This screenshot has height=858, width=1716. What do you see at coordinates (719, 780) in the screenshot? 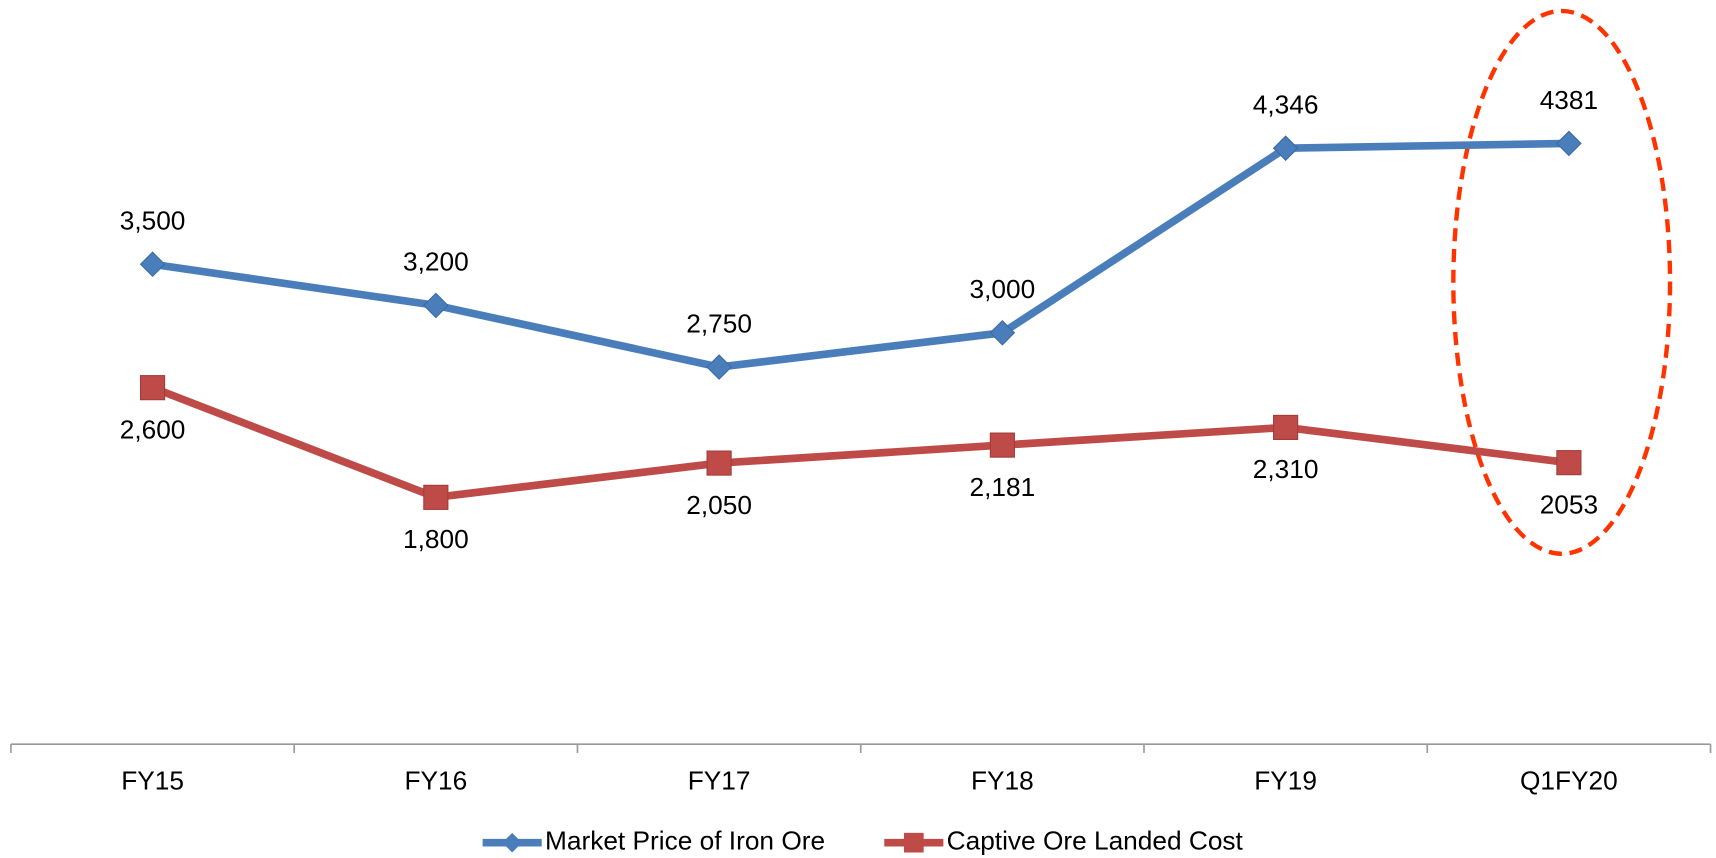
I see `x-tick-label: FY17` at bounding box center [719, 780].